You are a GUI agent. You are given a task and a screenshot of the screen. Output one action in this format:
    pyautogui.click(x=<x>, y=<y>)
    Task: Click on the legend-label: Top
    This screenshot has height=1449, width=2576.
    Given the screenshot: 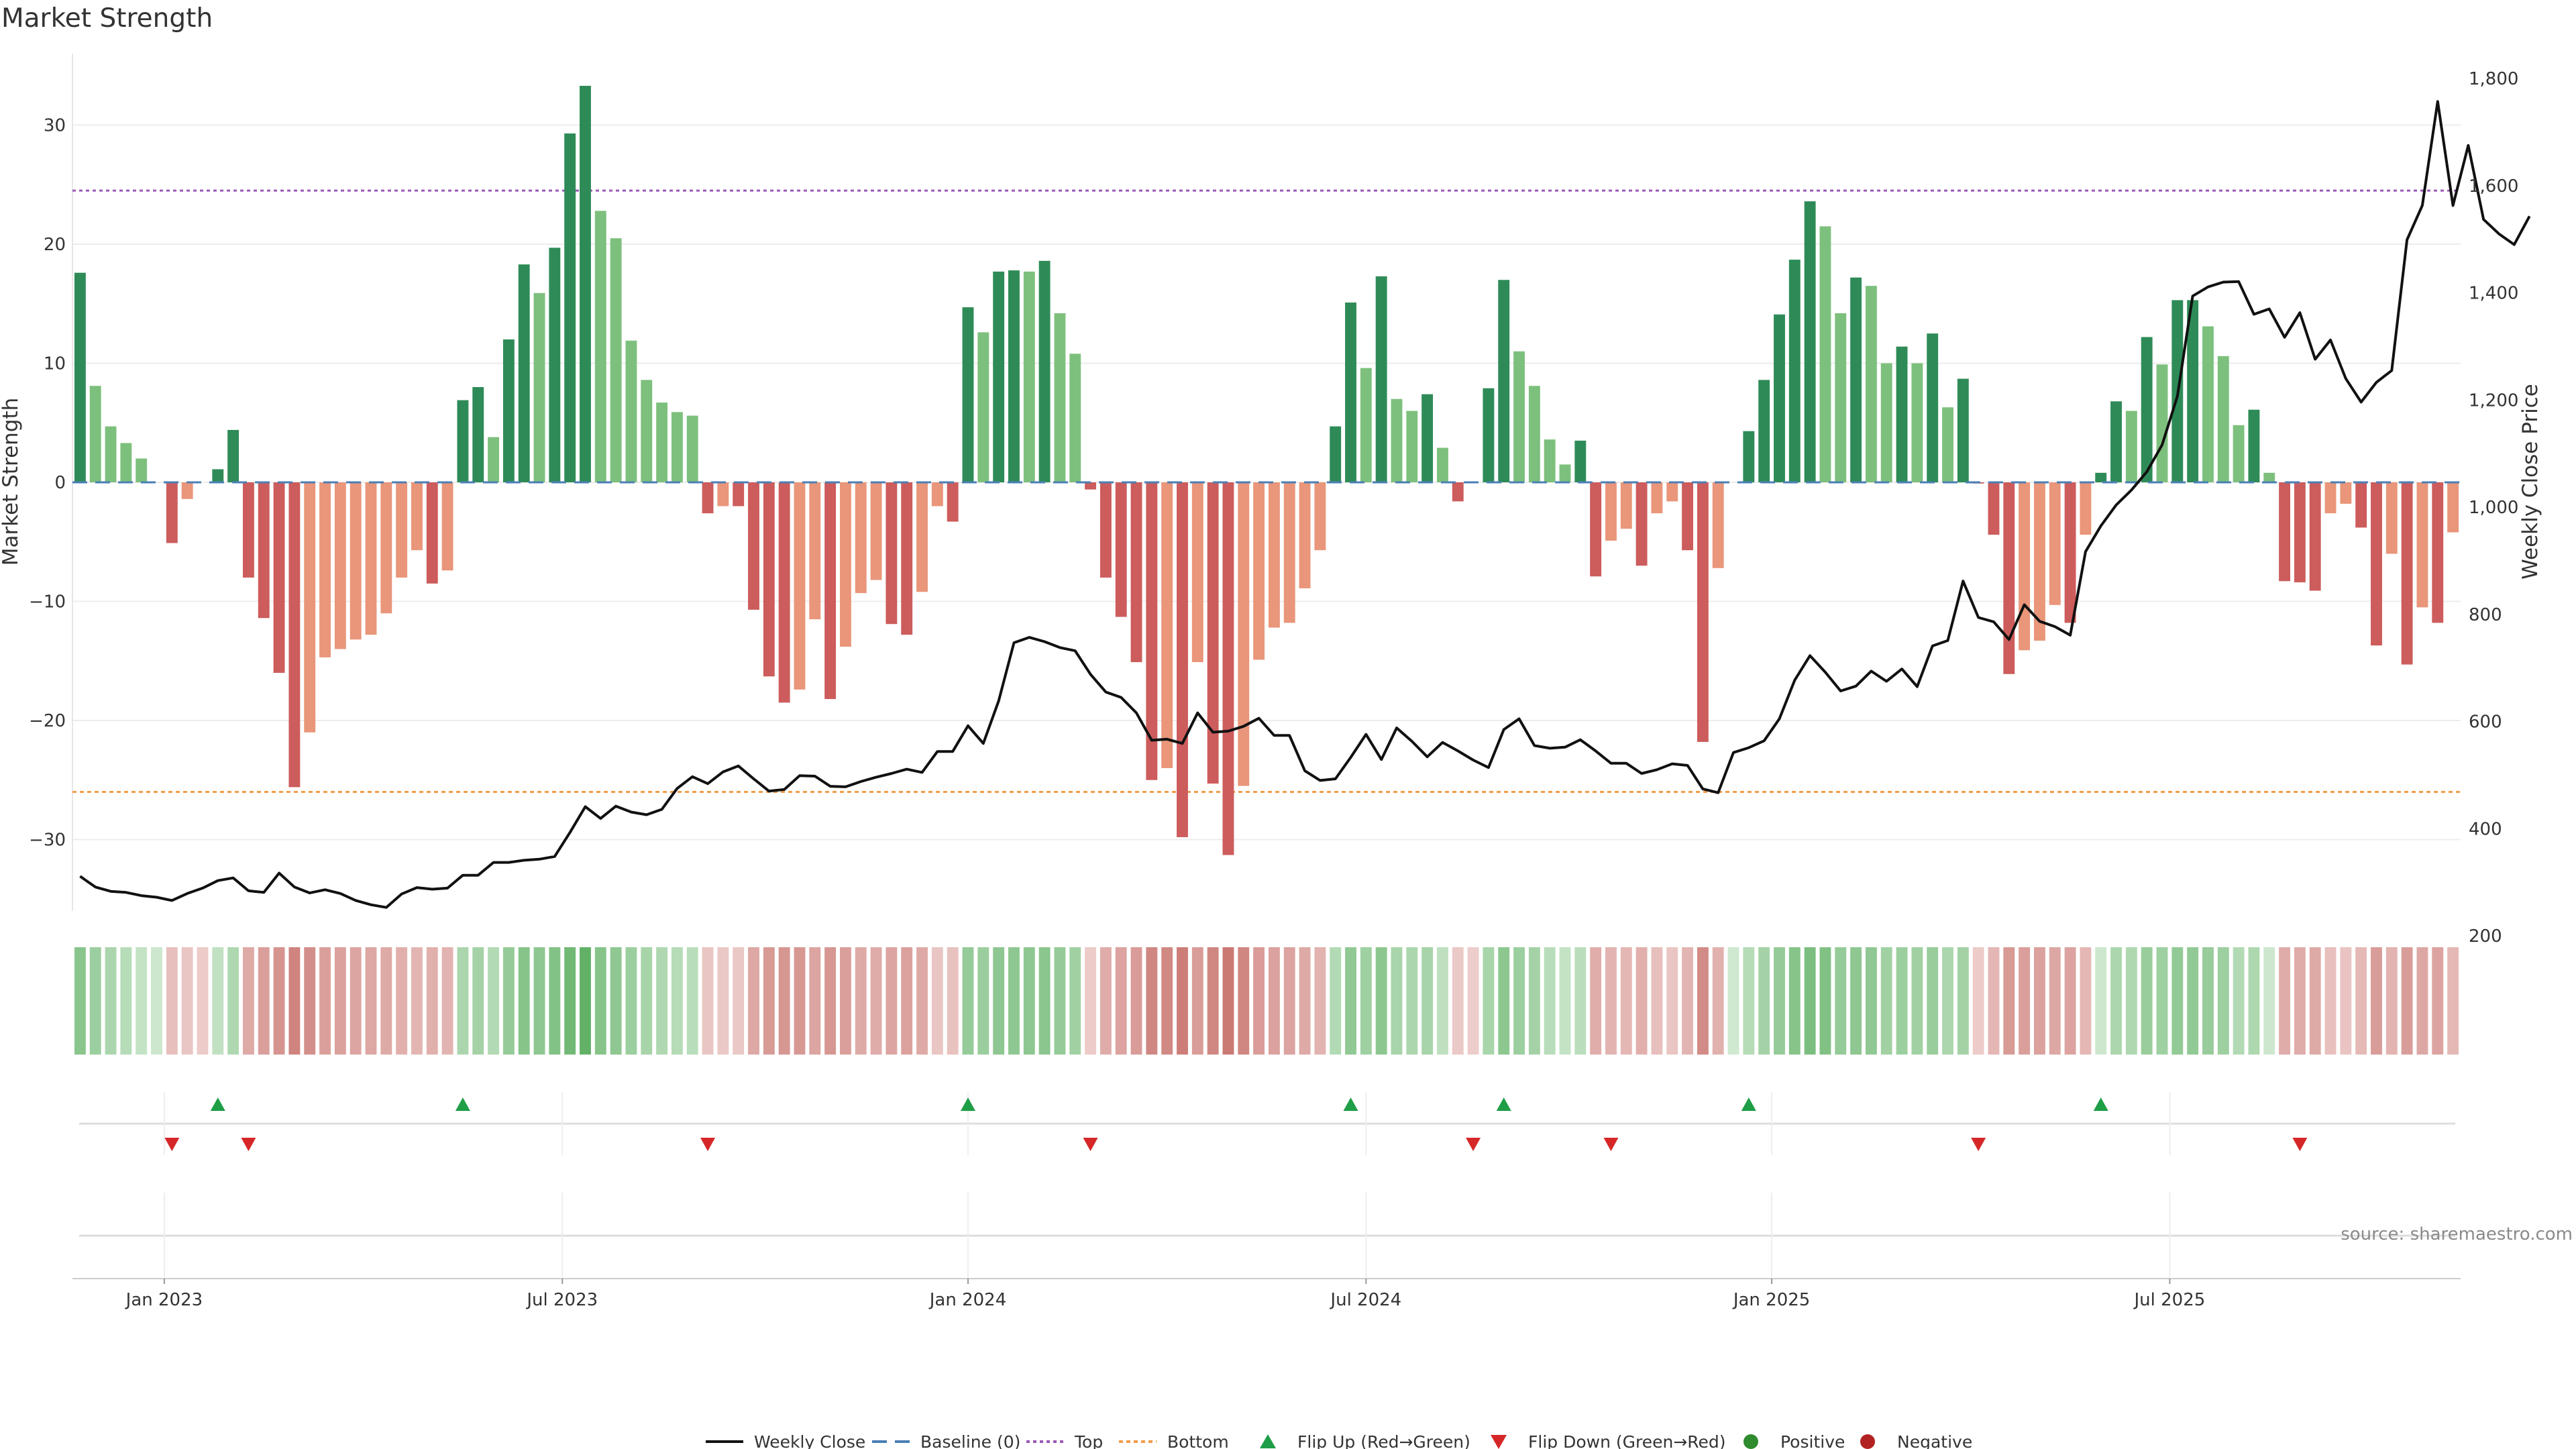 What is the action you would take?
    pyautogui.click(x=1088, y=1440)
    